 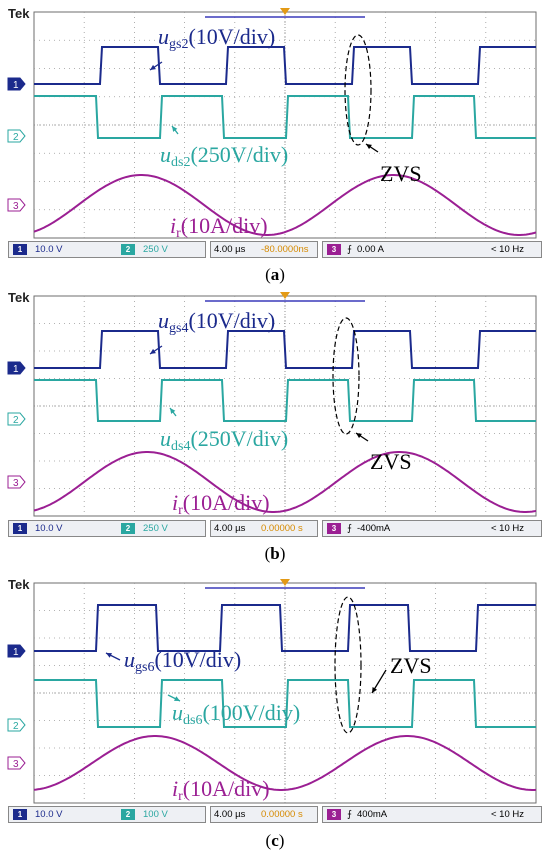 I want to click on ugs-label: ugs2(10V/div), so click(x=217, y=38).